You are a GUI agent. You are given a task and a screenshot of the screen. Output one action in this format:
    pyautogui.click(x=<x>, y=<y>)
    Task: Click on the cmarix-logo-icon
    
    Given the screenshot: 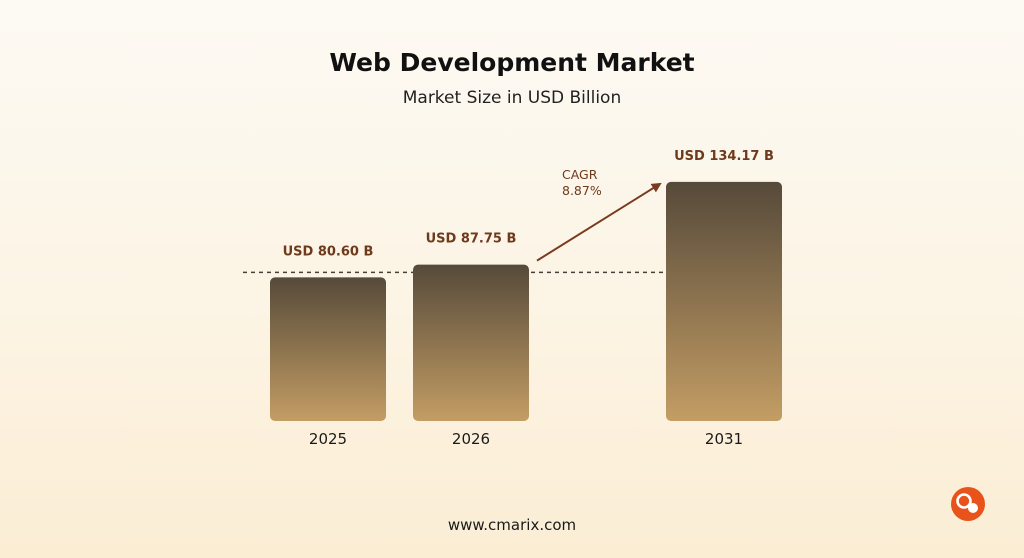 What is the action you would take?
    pyautogui.click(x=968, y=504)
    